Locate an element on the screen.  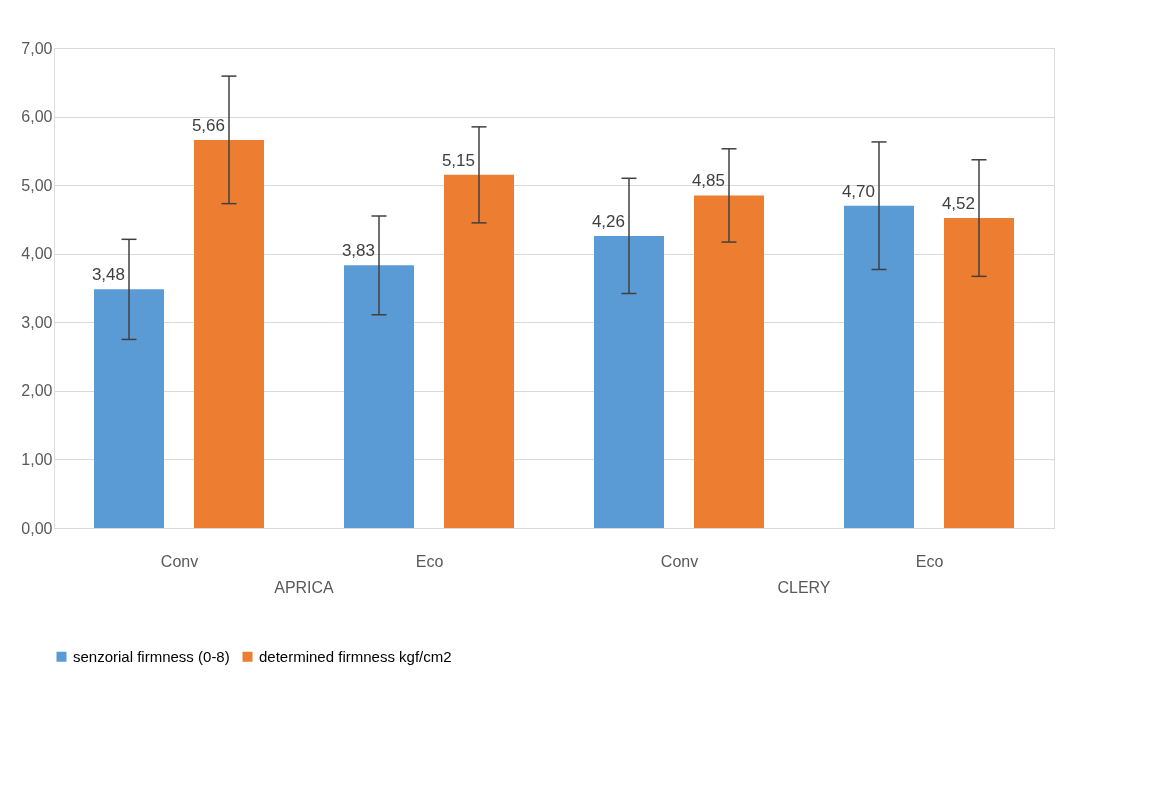
y-tick-label: 2,00 is located at coordinates (37, 391).